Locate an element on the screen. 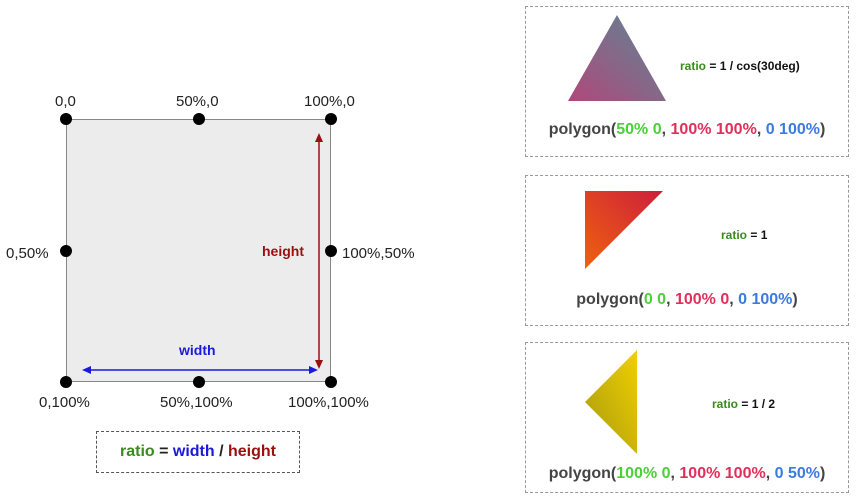 The width and height of the screenshot is (859, 502). panel-ratio: ratio = 1 / 2 is located at coordinates (744, 404).